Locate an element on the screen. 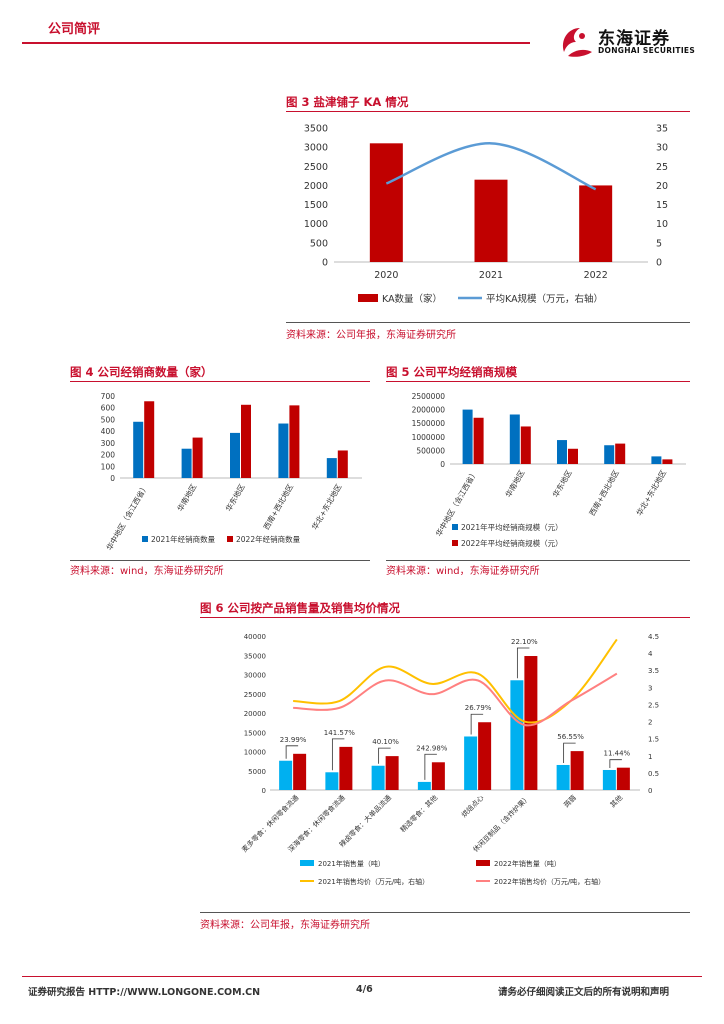 The height and width of the screenshot is (1024, 724). fig6-growth-label: 23.99% is located at coordinates (293, 740).